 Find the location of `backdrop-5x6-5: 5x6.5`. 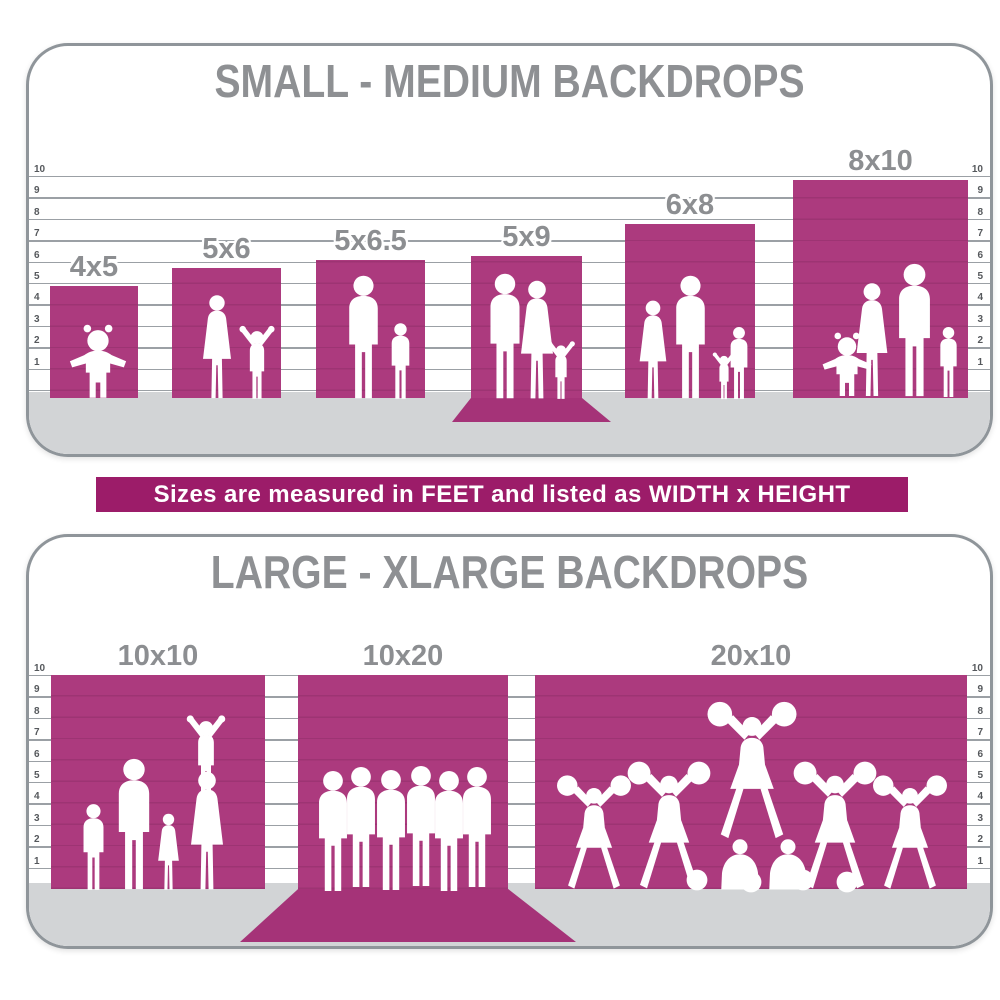

backdrop-5x6-5: 5x6.5 is located at coordinates (370, 312).